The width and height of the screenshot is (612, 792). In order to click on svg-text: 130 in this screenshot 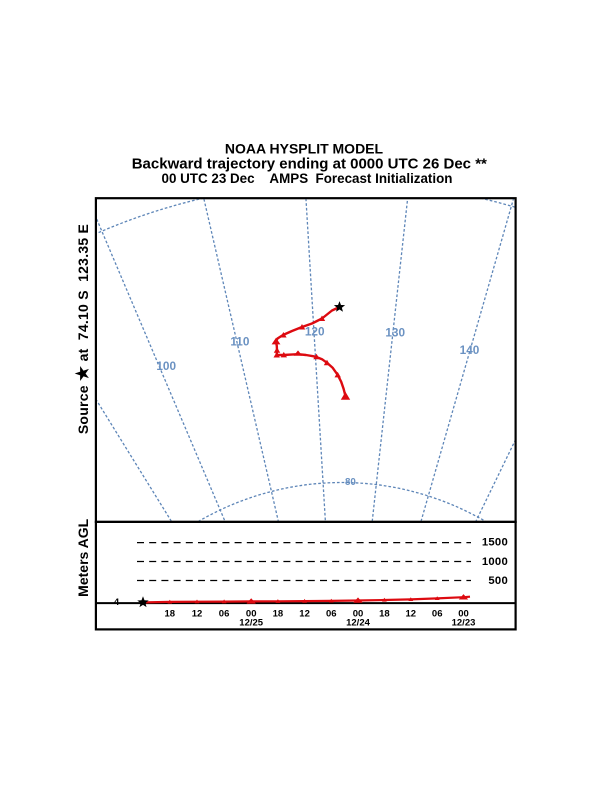, I will do `click(395, 332)`.